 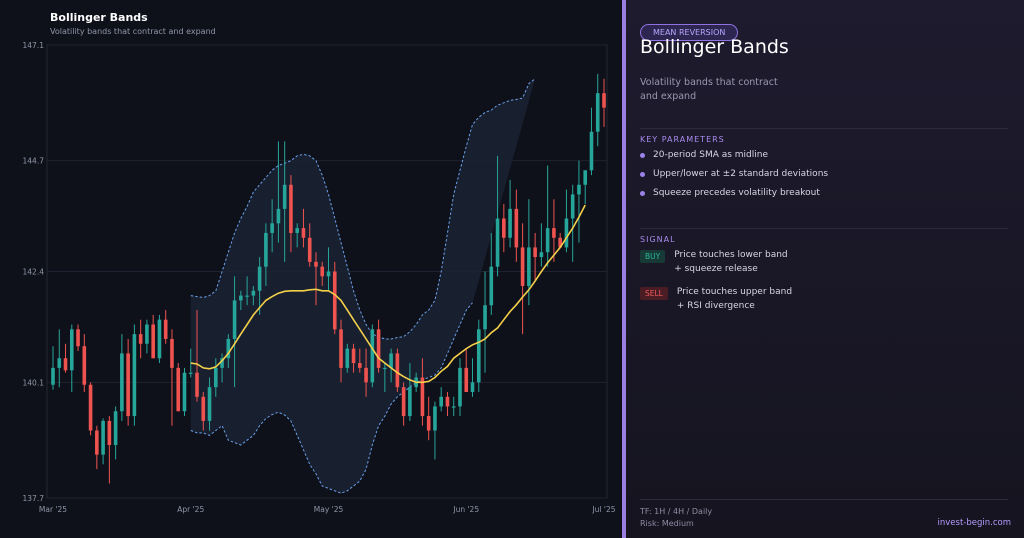 What do you see at coordinates (704, 155) in the screenshot?
I see `key-item: 20-period SMA as midline` at bounding box center [704, 155].